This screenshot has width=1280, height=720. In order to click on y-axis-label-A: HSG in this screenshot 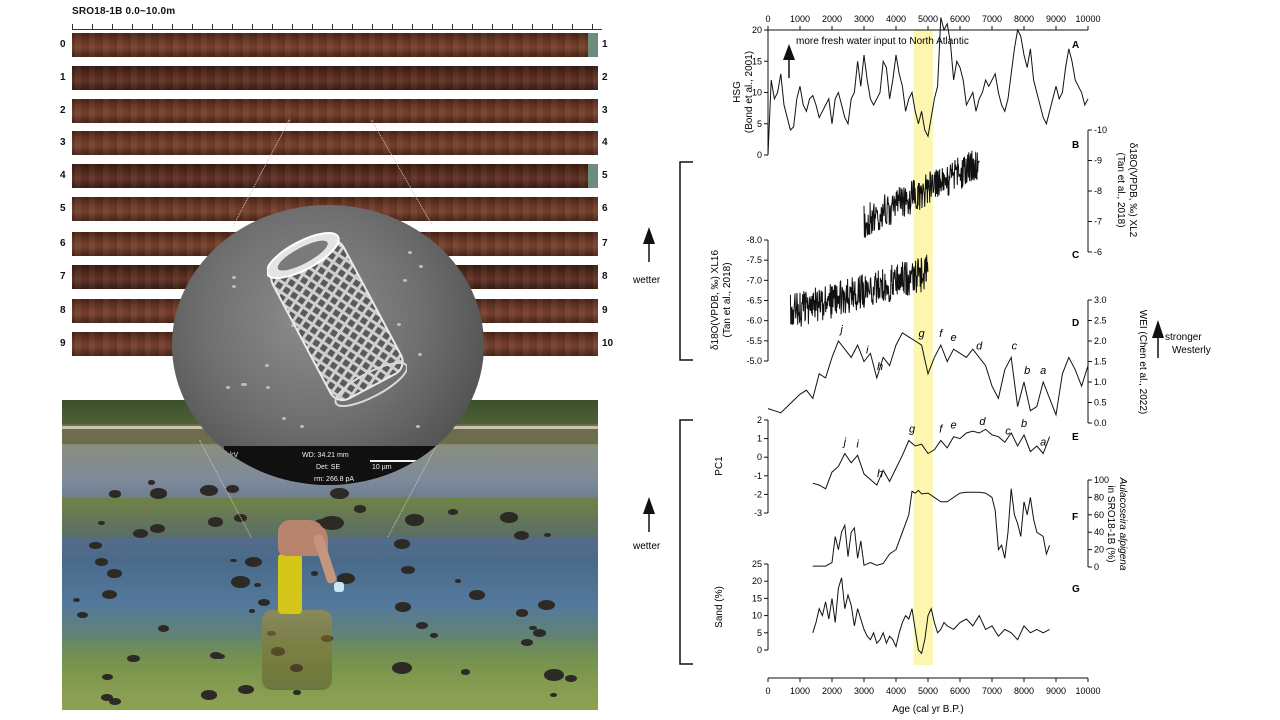, I will do `click(737, 92)`.